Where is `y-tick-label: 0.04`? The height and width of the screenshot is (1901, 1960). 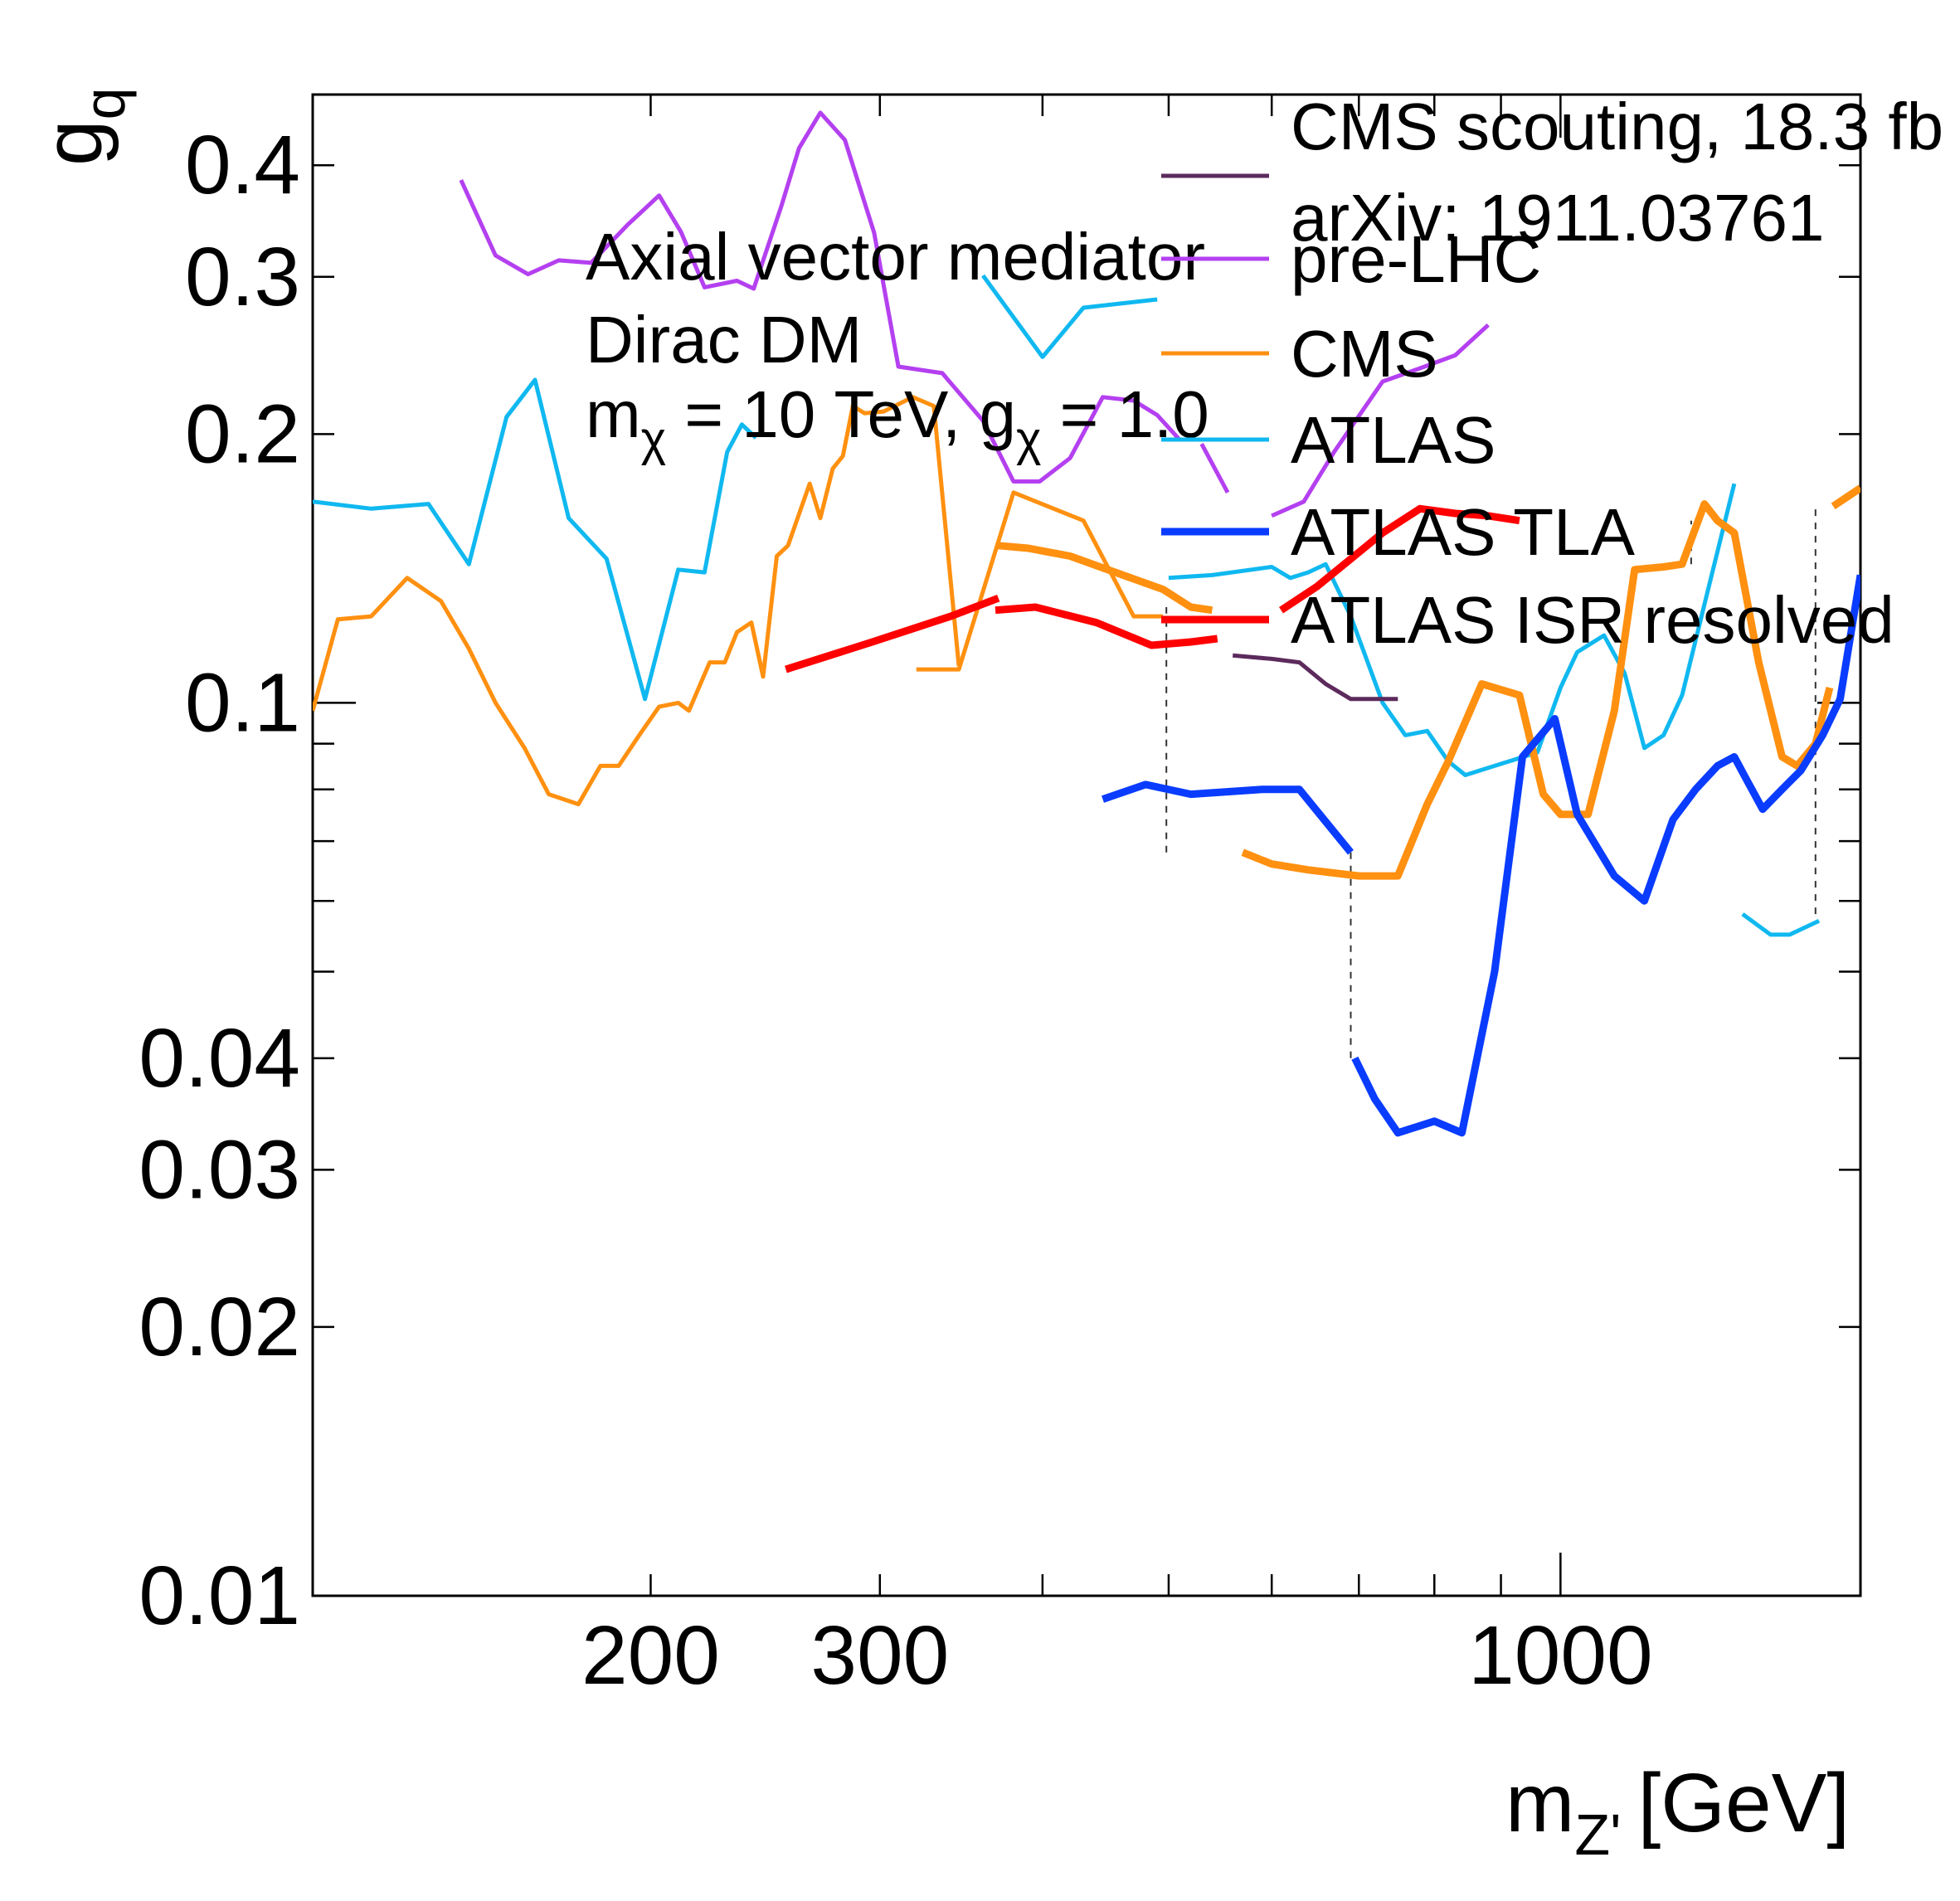 y-tick-label: 0.04 is located at coordinates (219, 1059).